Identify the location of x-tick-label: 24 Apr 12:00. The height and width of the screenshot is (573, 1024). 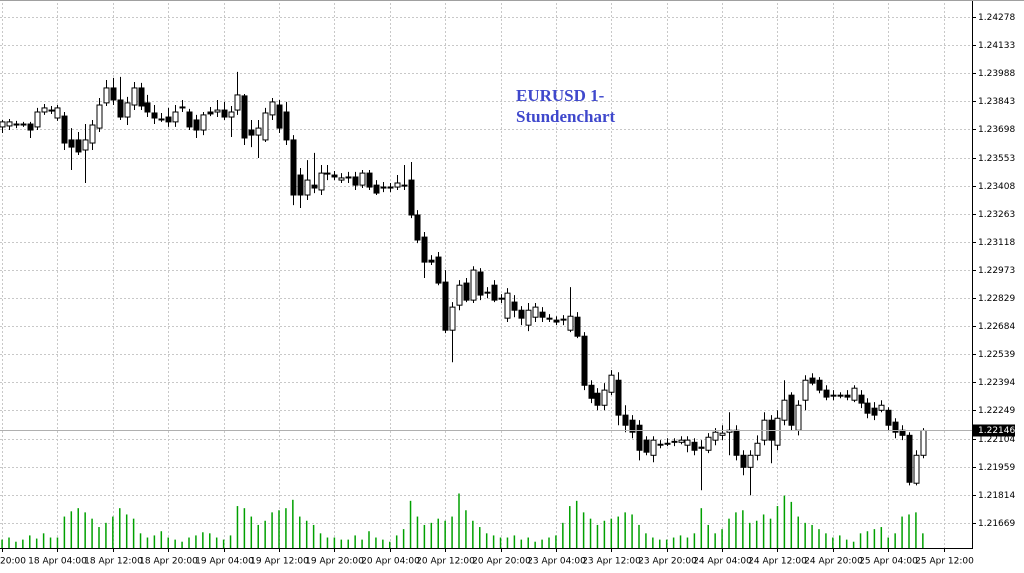
(777, 562).